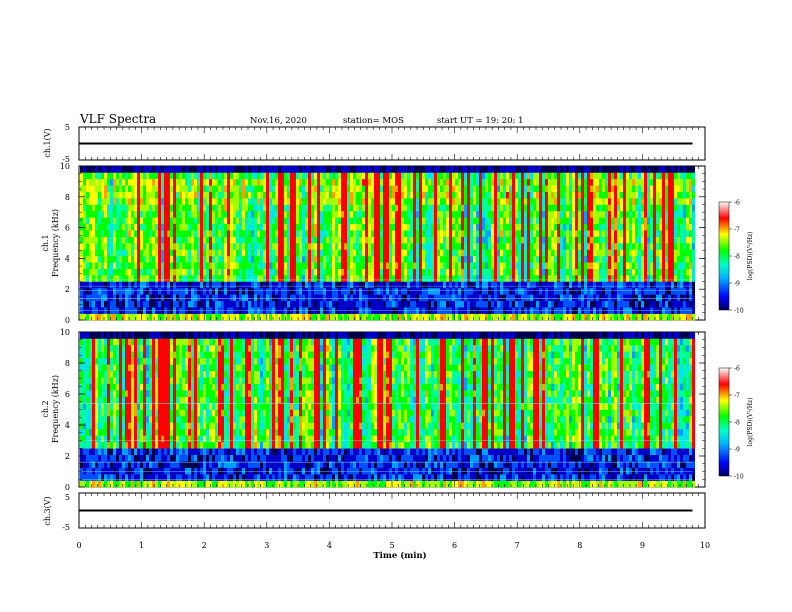 Image resolution: width=792 pixels, height=612 pixels. I want to click on ch2-colorbar-ticks: -6 -7 -8 -9 -10, so click(736, 423).